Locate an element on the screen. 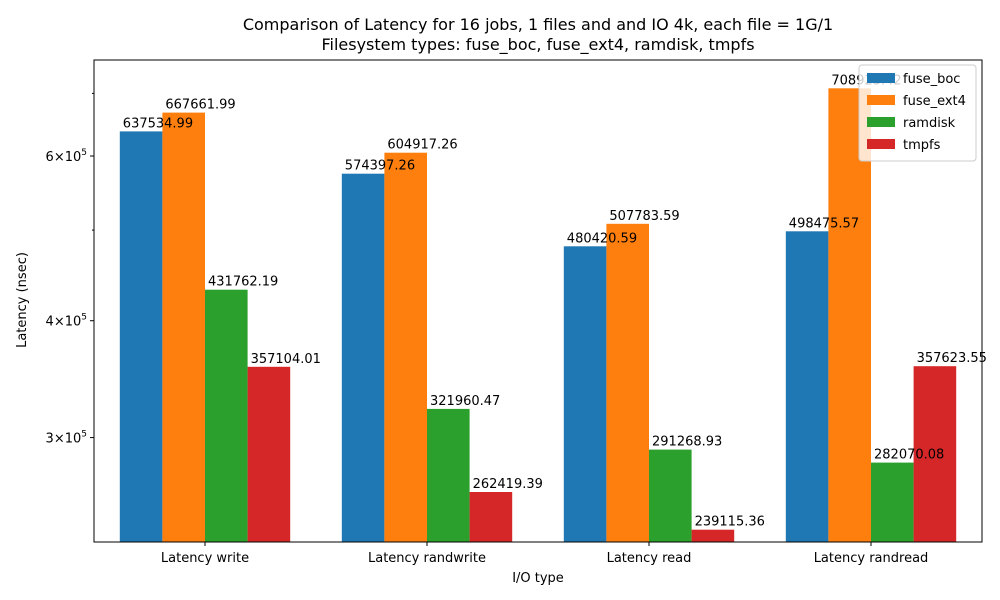  legend-label-tmpfs: tmpfs is located at coordinates (922, 145).